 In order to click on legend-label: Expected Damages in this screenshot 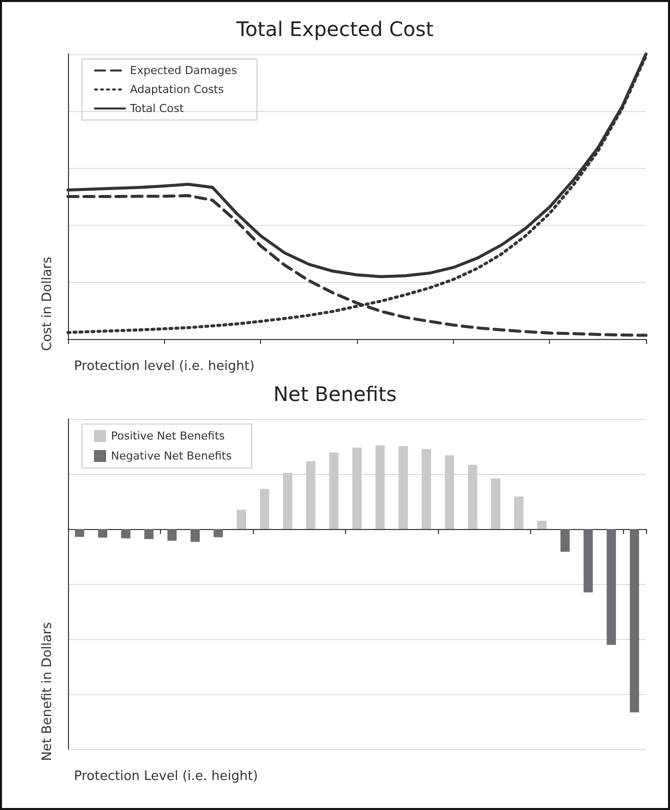, I will do `click(184, 70)`.